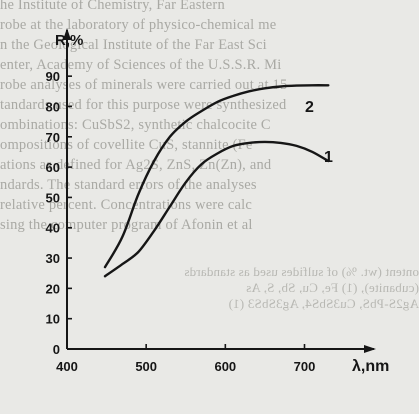  Describe the element at coordinates (225, 366) in the screenshot. I see `x-tick-label: 600` at that location.